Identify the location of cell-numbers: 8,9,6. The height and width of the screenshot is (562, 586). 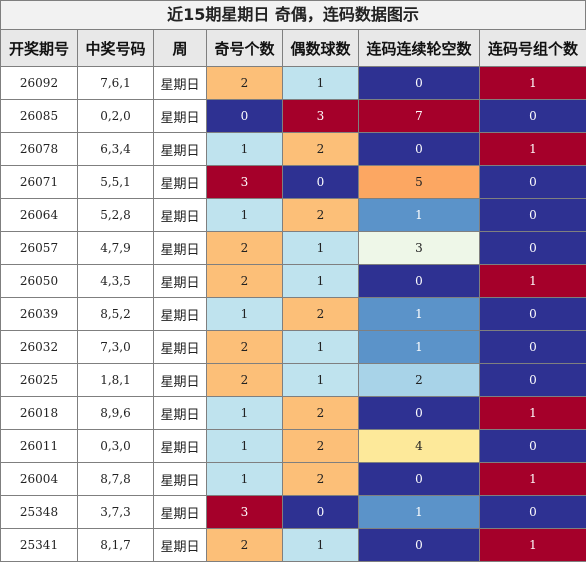
(116, 413).